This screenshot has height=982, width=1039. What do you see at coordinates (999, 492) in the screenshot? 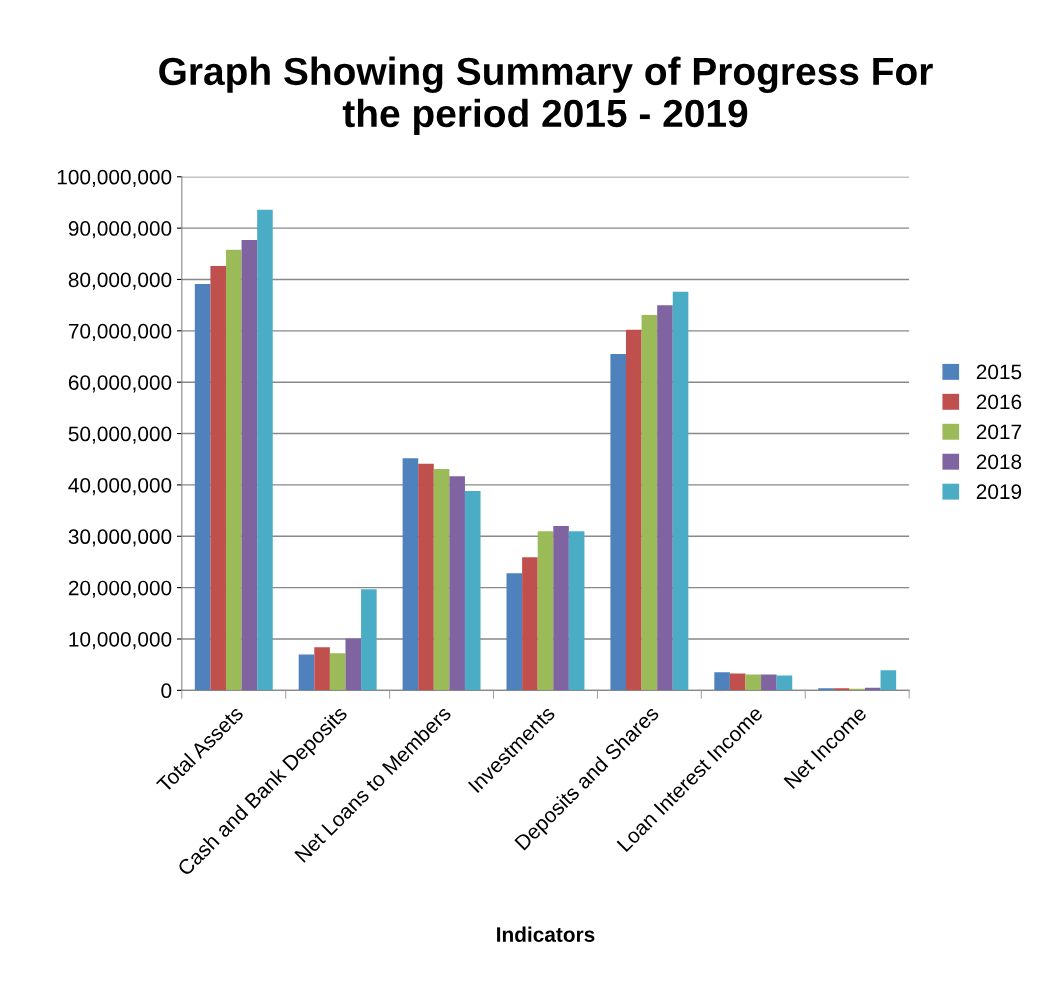
I see `legend-label: 2019` at bounding box center [999, 492].